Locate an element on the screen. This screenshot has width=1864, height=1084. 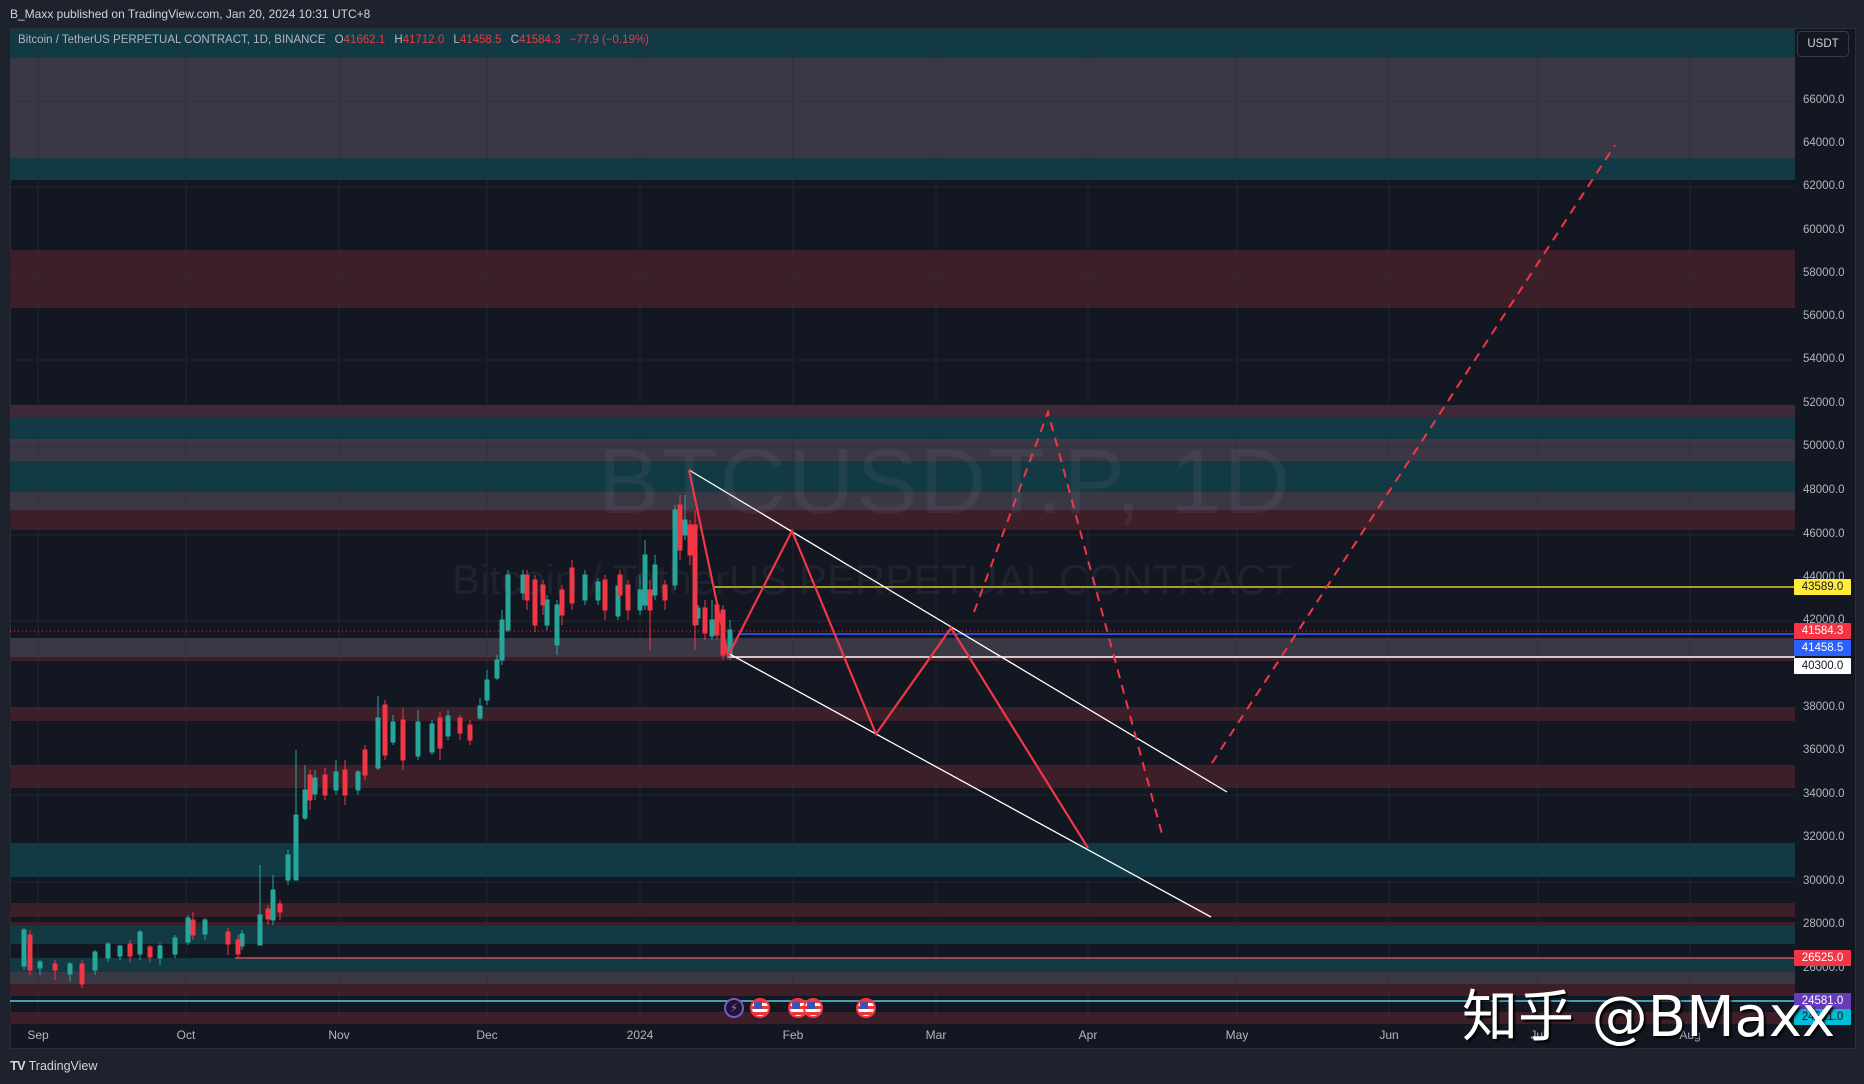
tradingview-logo-icon: TV is located at coordinates (18, 1065).